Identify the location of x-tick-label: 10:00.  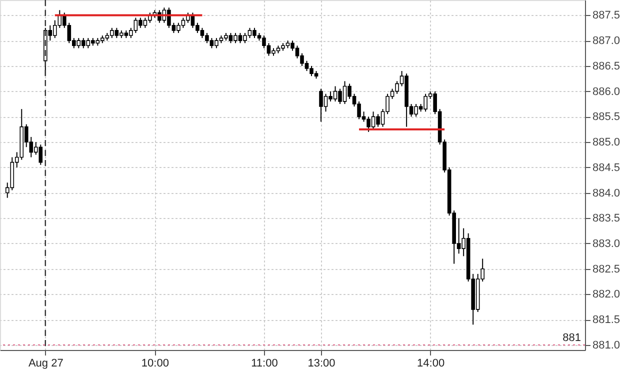
(155, 364).